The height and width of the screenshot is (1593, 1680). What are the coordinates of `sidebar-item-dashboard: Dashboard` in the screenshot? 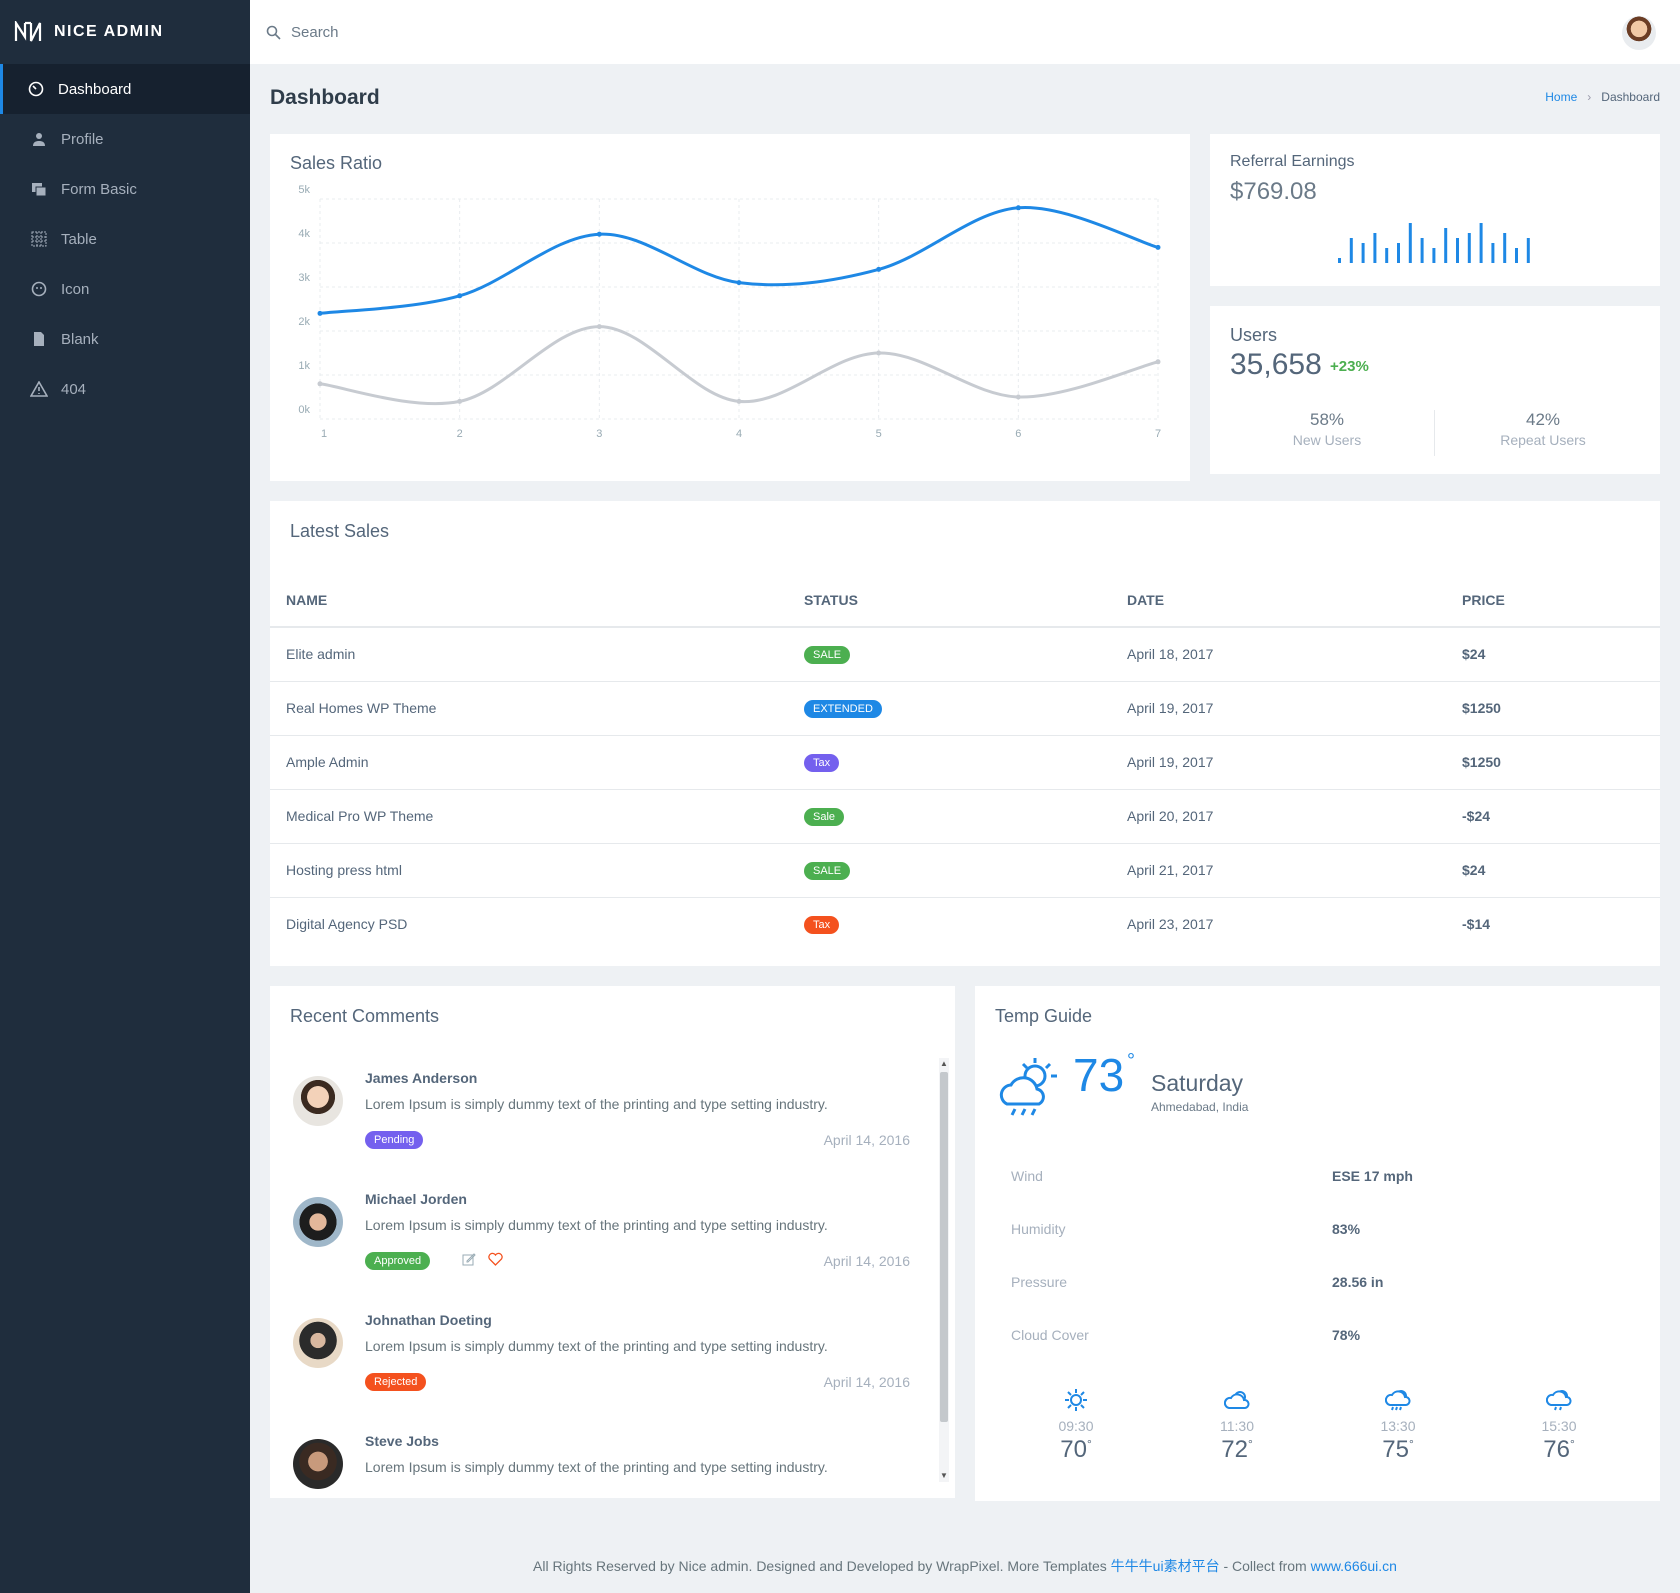 It's located at (125, 89).